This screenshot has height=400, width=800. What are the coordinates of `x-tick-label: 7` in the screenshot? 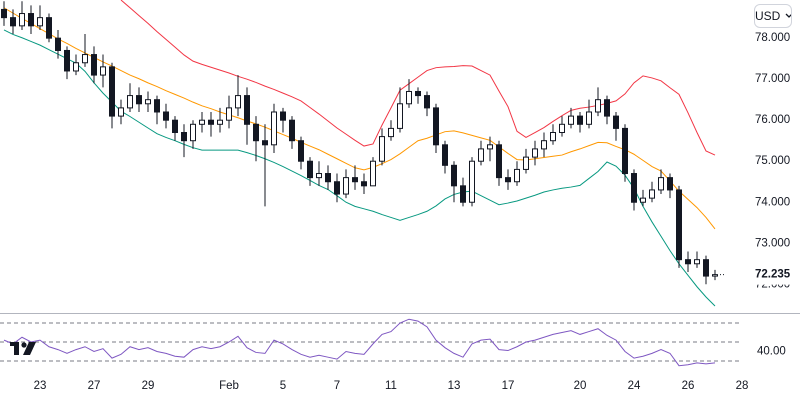 It's located at (337, 386).